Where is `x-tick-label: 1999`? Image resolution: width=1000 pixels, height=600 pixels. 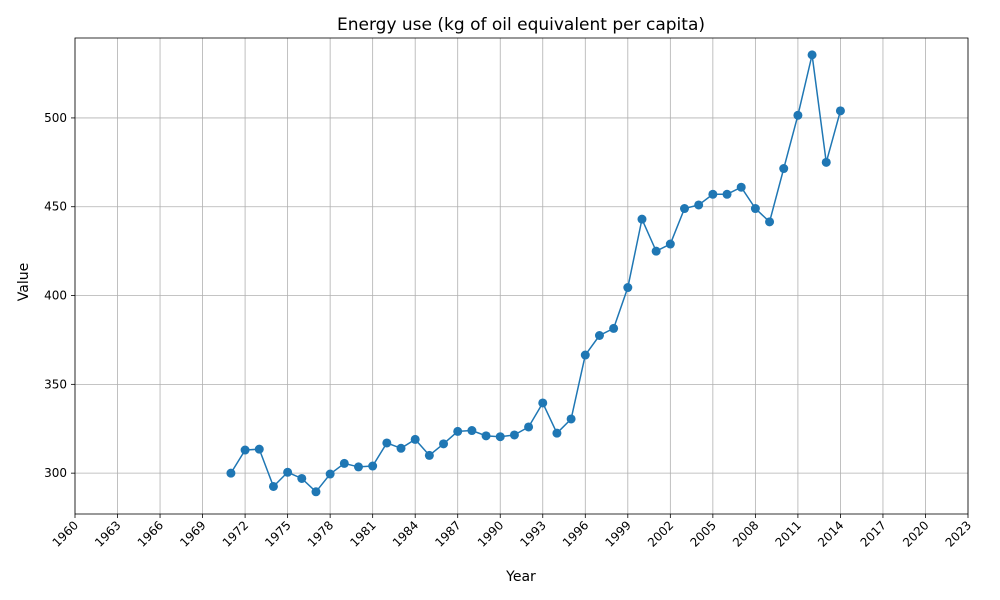
x-tick-label: 1999 is located at coordinates (617, 533).